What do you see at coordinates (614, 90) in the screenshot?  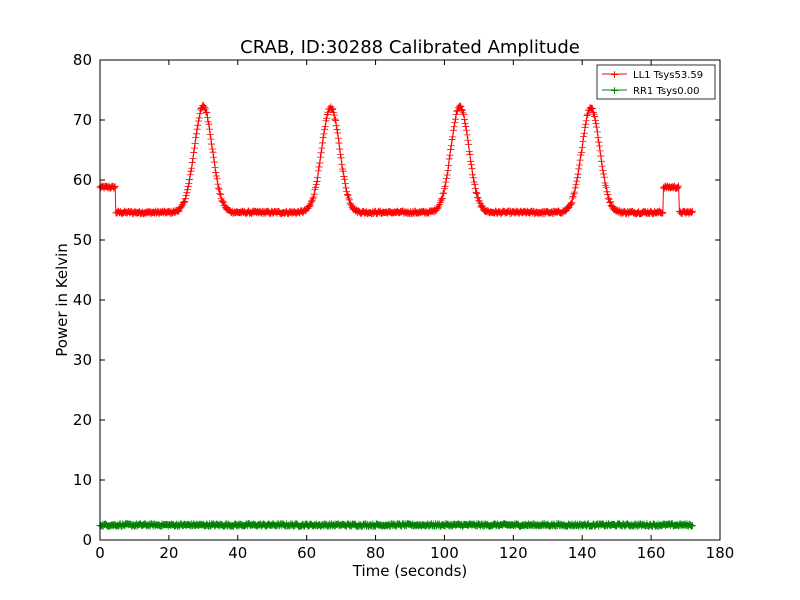 I see `legend-marker-rr1: +` at bounding box center [614, 90].